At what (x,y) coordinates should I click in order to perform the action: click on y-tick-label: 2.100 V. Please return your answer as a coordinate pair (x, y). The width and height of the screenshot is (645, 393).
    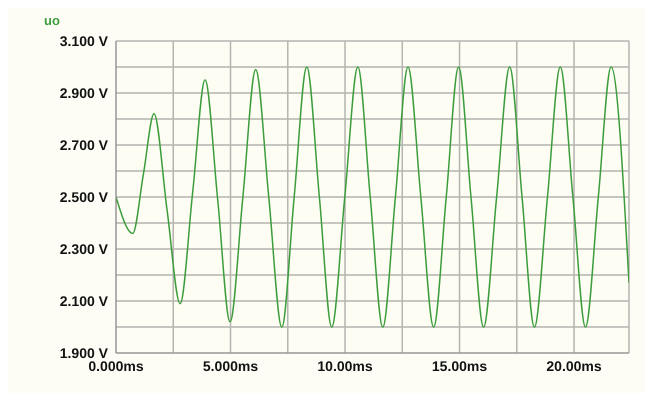
    Looking at the image, I should click on (84, 300).